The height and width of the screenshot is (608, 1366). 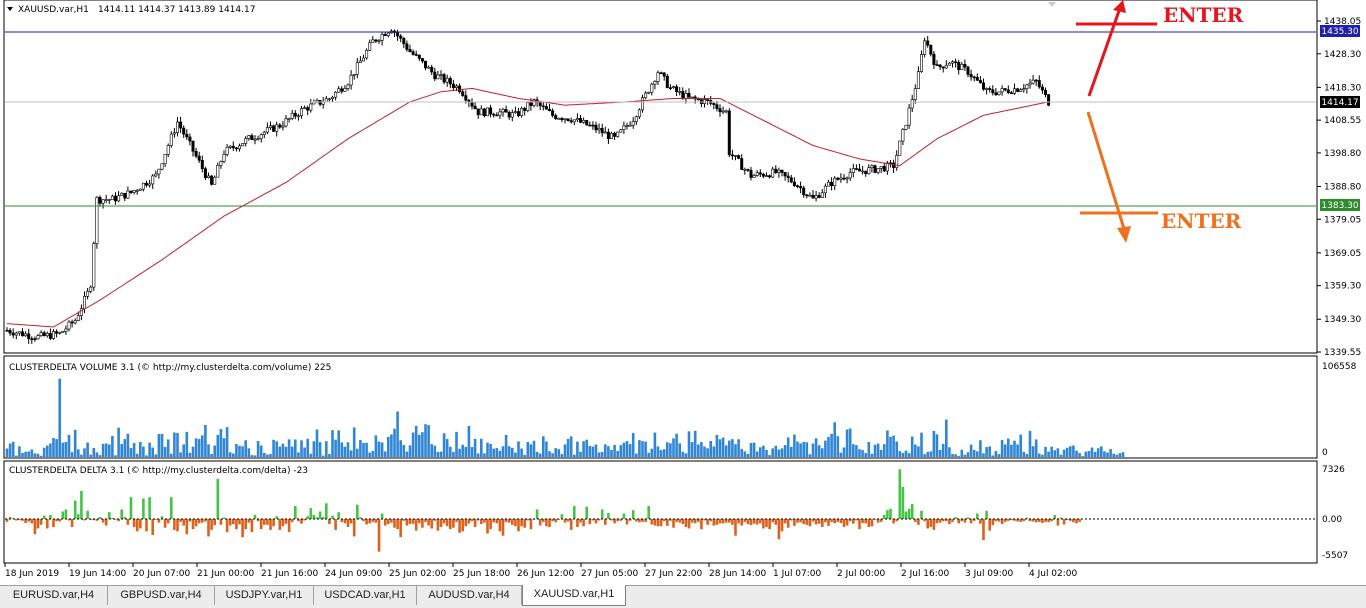 What do you see at coordinates (574, 595) in the screenshot?
I see `tab-xauusd: XAUUSD.var,H1` at bounding box center [574, 595].